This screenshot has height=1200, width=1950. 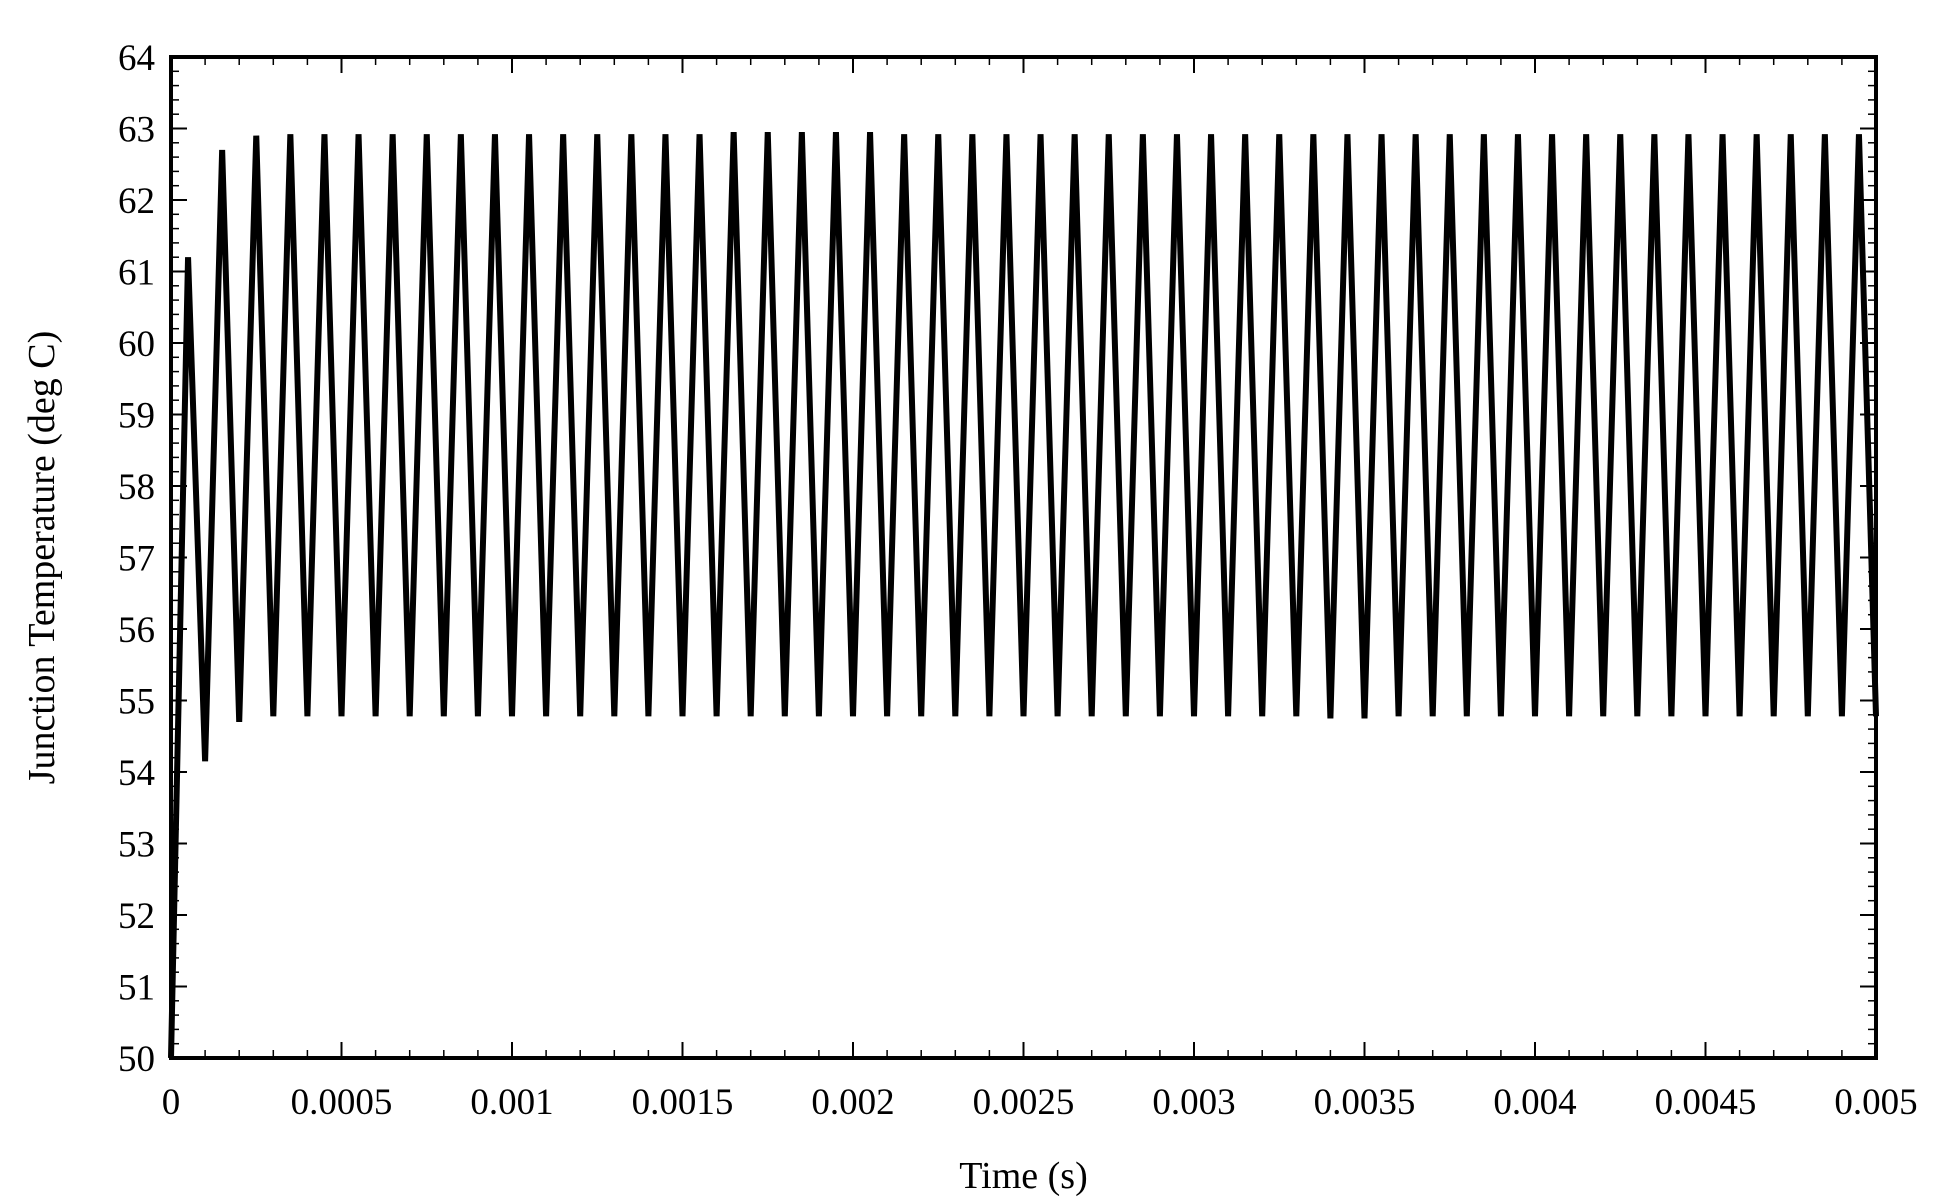 What do you see at coordinates (42, 558) in the screenshot?
I see `y-axis-label: Junction Temperature (deg C)` at bounding box center [42, 558].